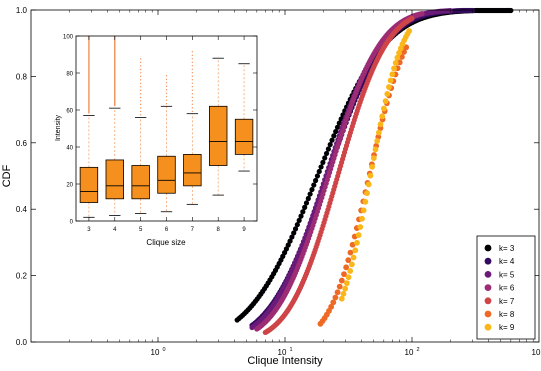 The image size is (541, 371). Describe the element at coordinates (507, 327) in the screenshot. I see `legend-label: k= 9` at that location.